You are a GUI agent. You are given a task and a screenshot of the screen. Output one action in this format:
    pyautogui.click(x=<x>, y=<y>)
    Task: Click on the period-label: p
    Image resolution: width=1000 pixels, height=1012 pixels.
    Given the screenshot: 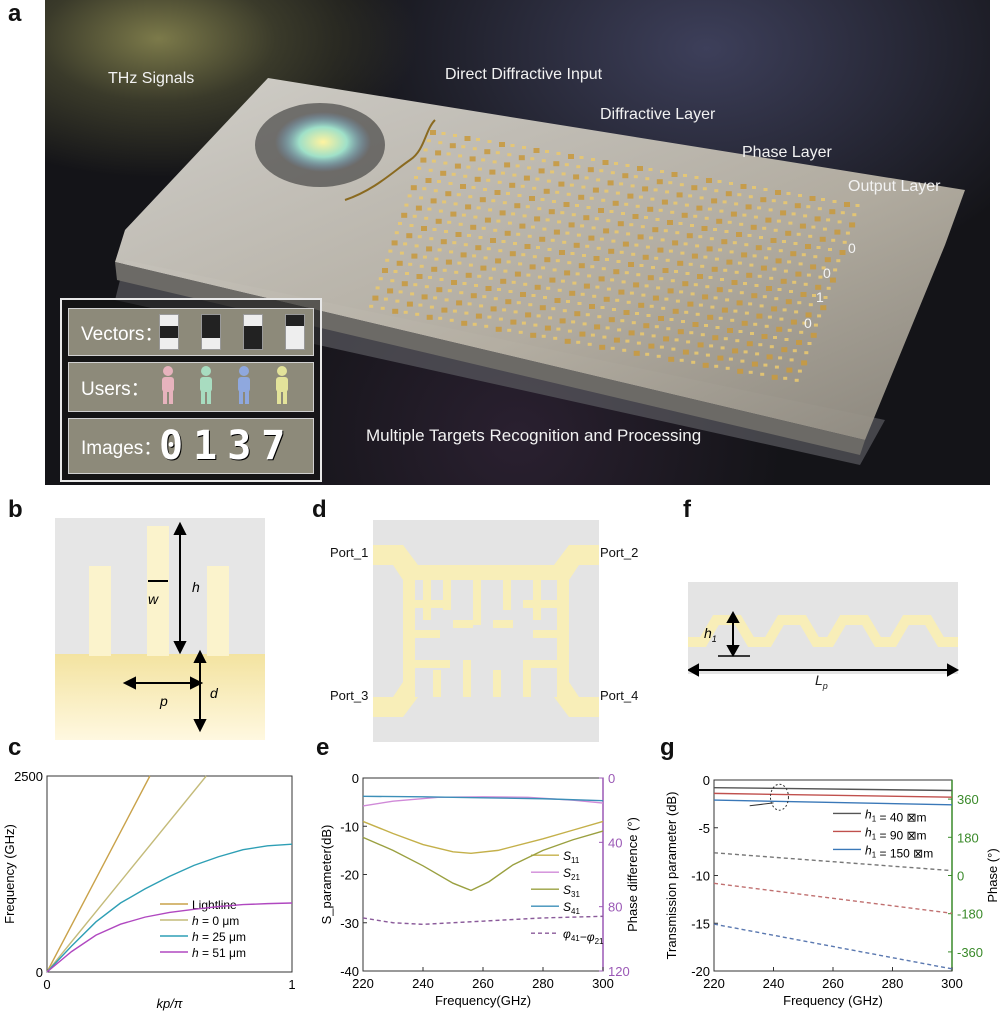 What is the action you would take?
    pyautogui.click(x=163, y=701)
    